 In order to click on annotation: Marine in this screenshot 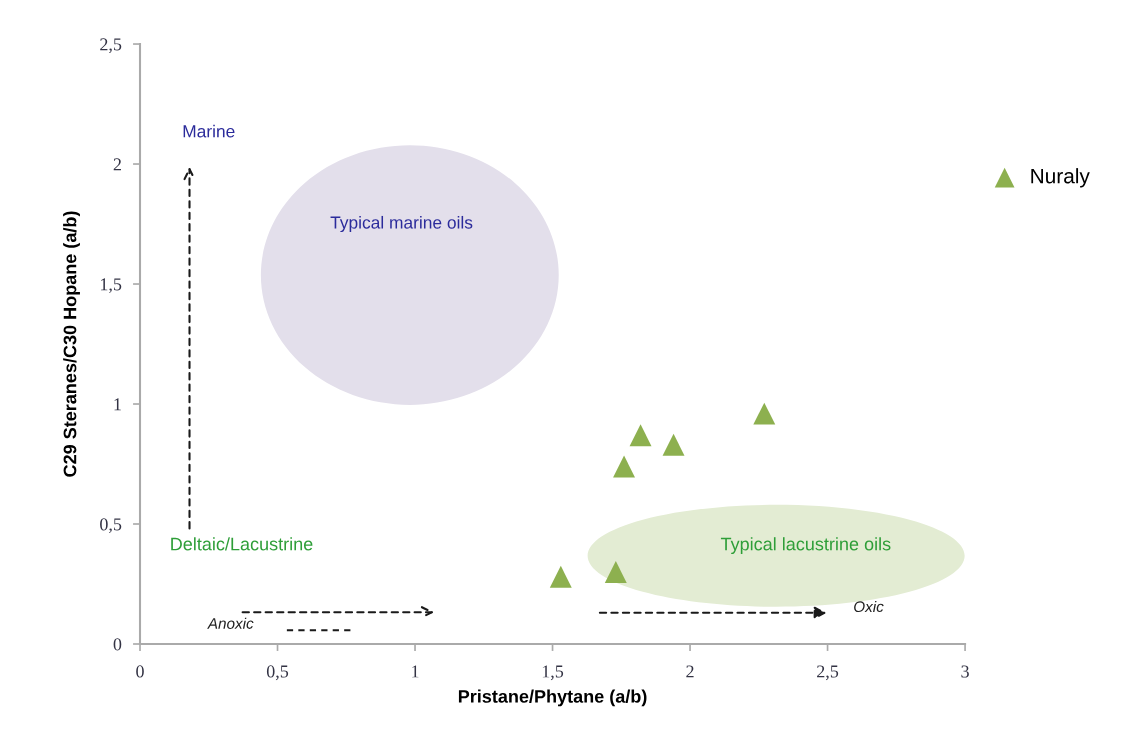, I will do `click(209, 131)`.